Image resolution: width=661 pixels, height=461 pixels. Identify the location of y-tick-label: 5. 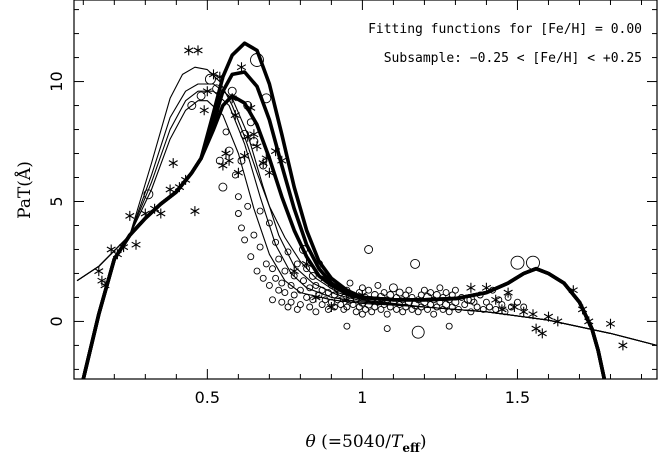
(56, 201).